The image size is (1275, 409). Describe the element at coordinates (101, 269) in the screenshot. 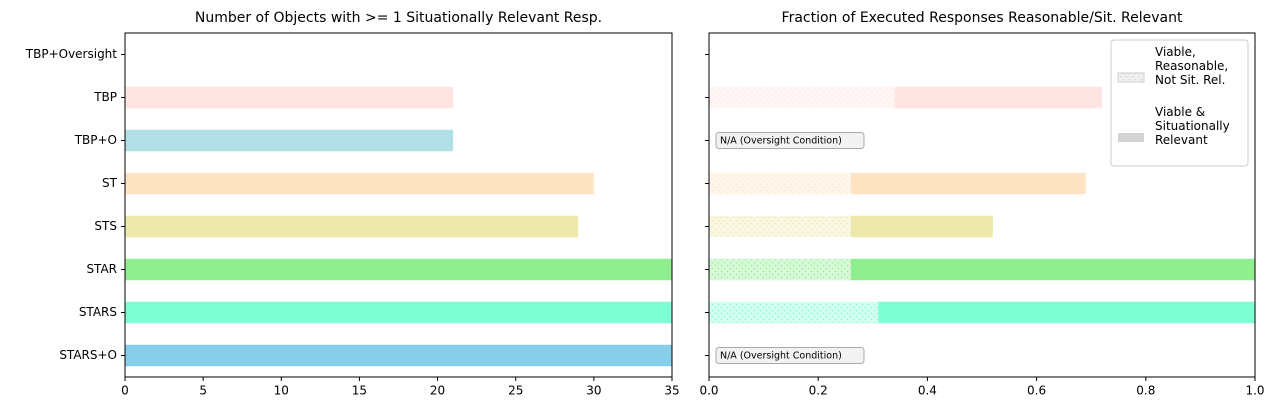

I see `y-tick-label: STAR` at that location.